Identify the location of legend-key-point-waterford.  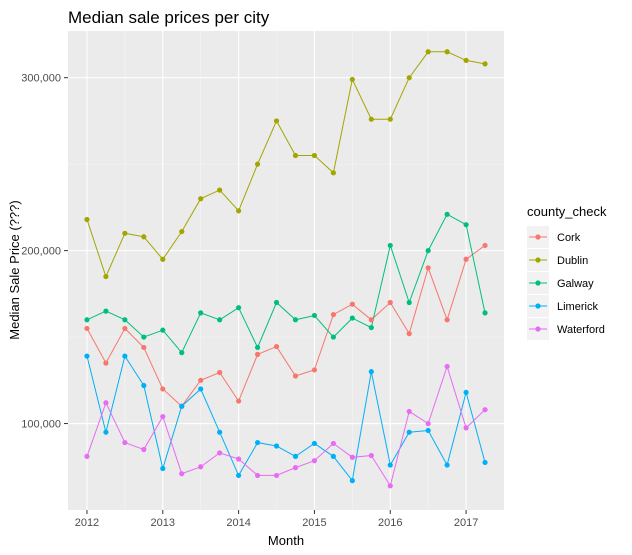
(538, 329).